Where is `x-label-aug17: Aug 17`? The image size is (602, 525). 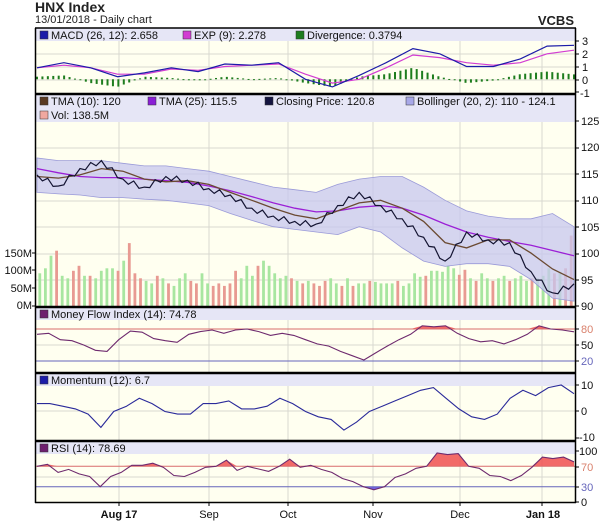 x-label-aug17: Aug 17 is located at coordinates (119, 515).